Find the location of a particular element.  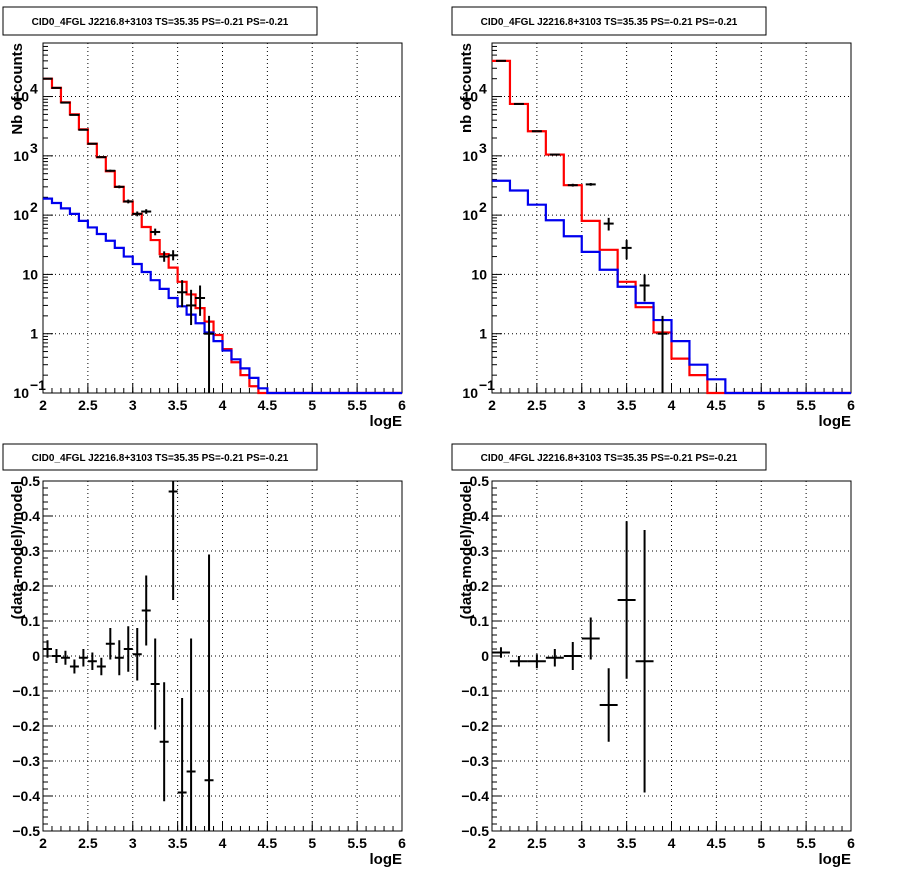

series-line-background-model is located at coordinates (671, 287).